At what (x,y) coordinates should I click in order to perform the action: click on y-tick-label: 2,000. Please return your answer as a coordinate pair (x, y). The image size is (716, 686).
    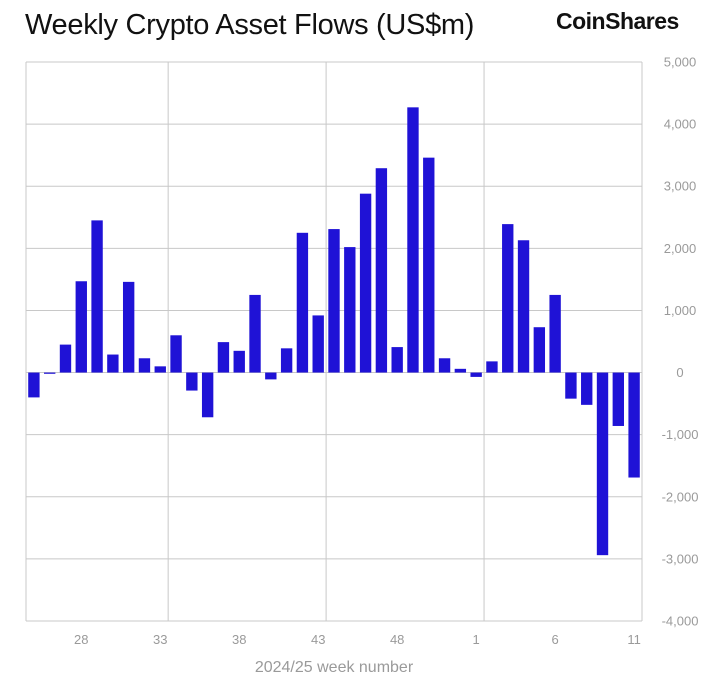
    Looking at the image, I should click on (680, 248).